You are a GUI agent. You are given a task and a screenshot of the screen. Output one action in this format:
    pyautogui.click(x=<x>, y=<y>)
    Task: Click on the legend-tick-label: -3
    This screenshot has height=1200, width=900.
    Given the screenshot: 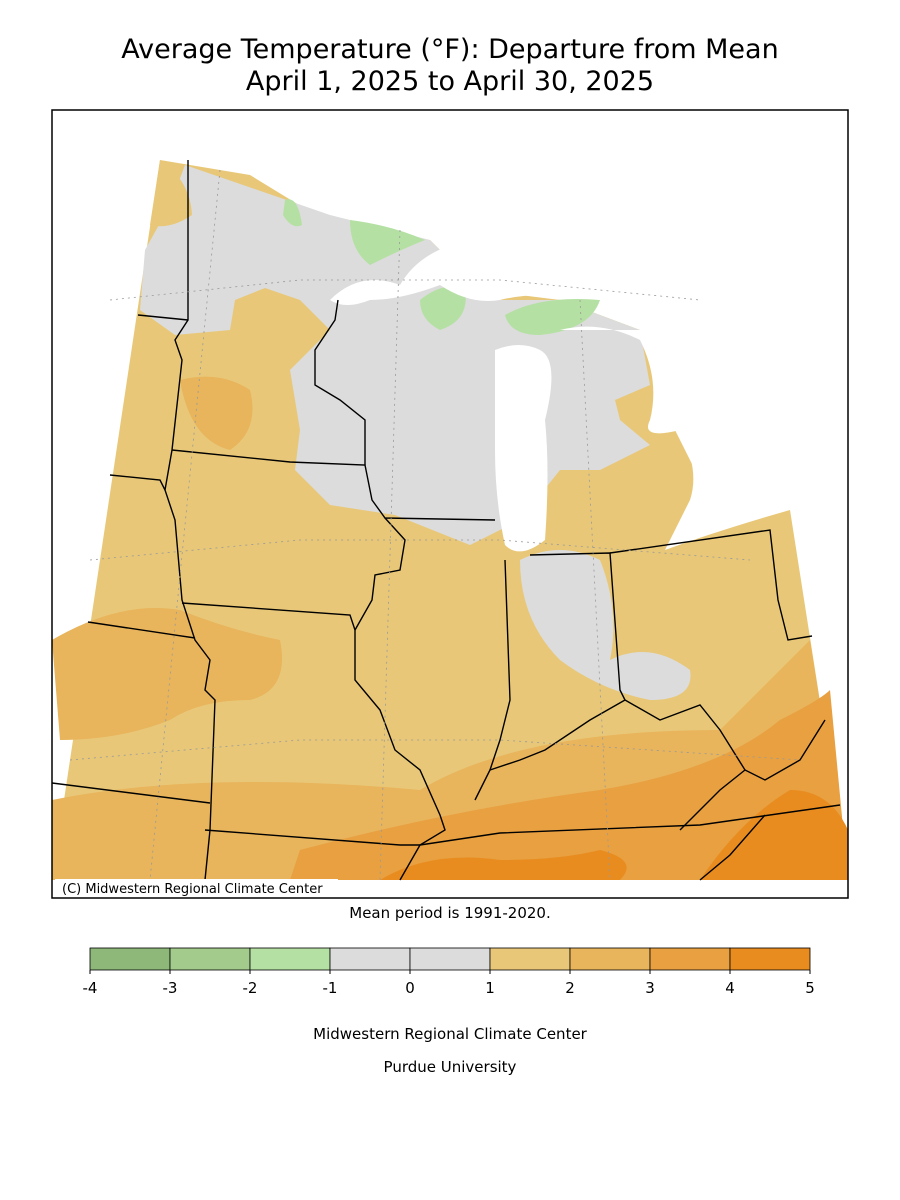 What is the action you would take?
    pyautogui.click(x=170, y=988)
    